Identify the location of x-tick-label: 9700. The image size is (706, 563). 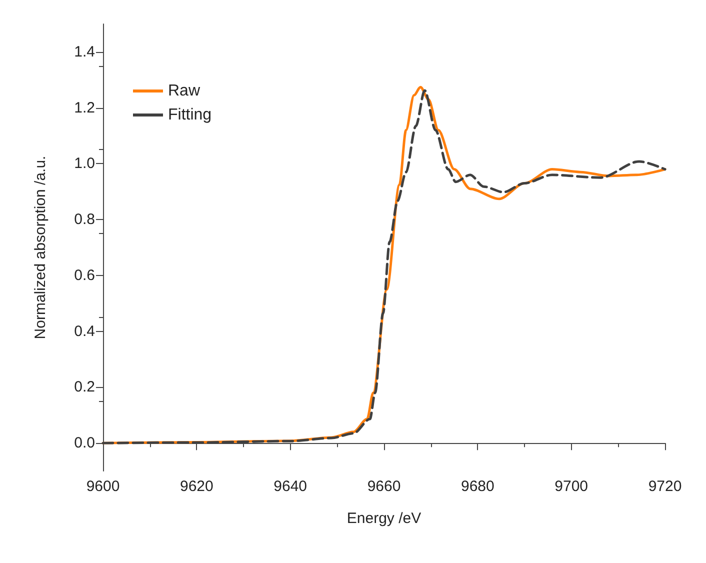
(571, 486).